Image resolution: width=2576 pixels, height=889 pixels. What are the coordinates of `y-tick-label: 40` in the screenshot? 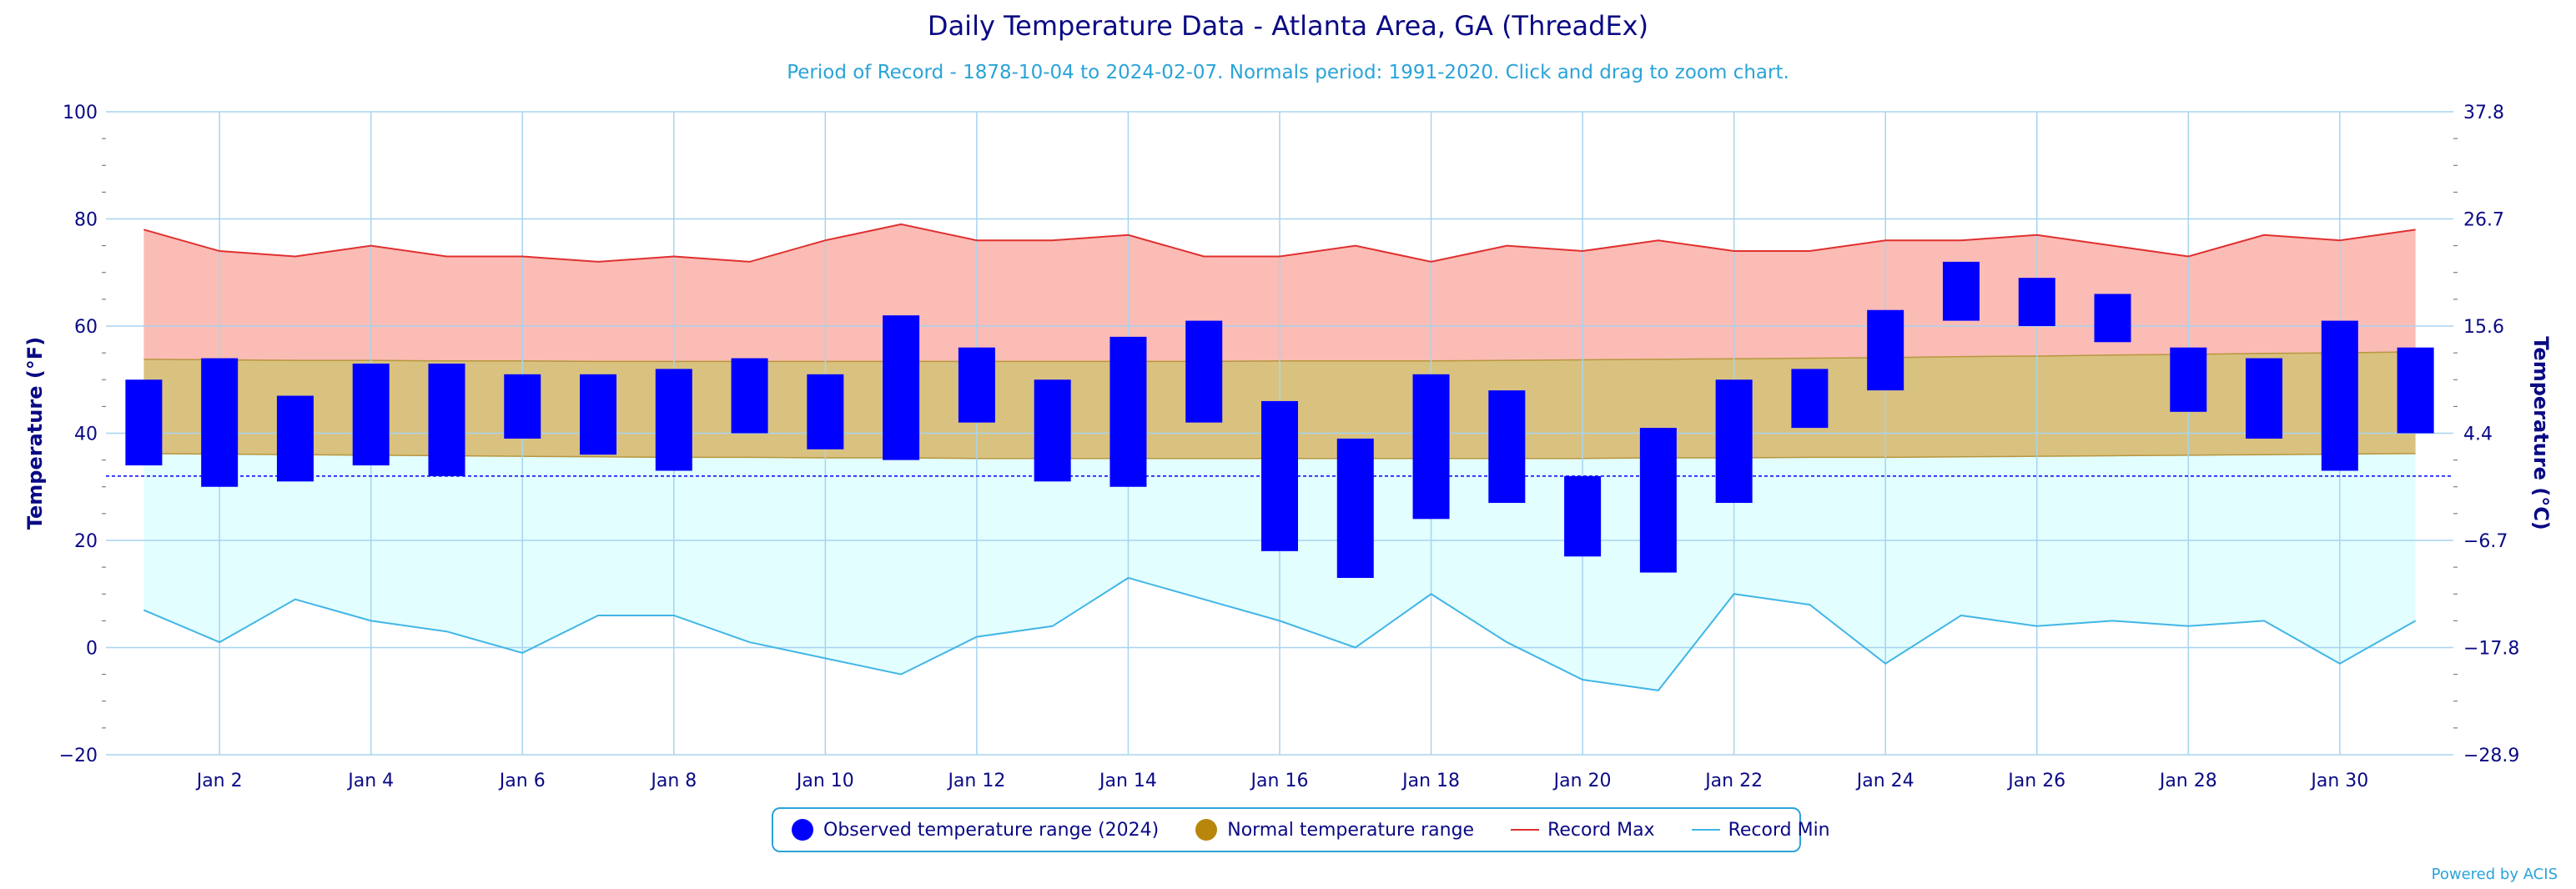 It's located at (86, 434).